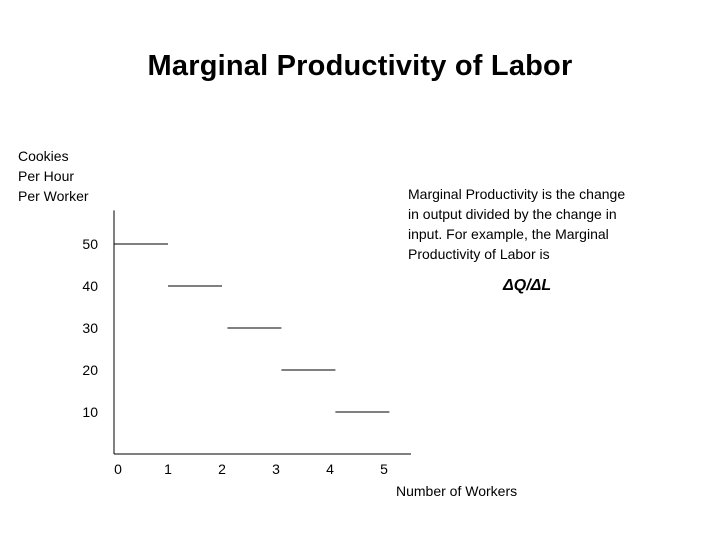 This screenshot has width=720, height=540. What do you see at coordinates (360, 66) in the screenshot?
I see `chart-title: Marginal Productivity of Labor` at bounding box center [360, 66].